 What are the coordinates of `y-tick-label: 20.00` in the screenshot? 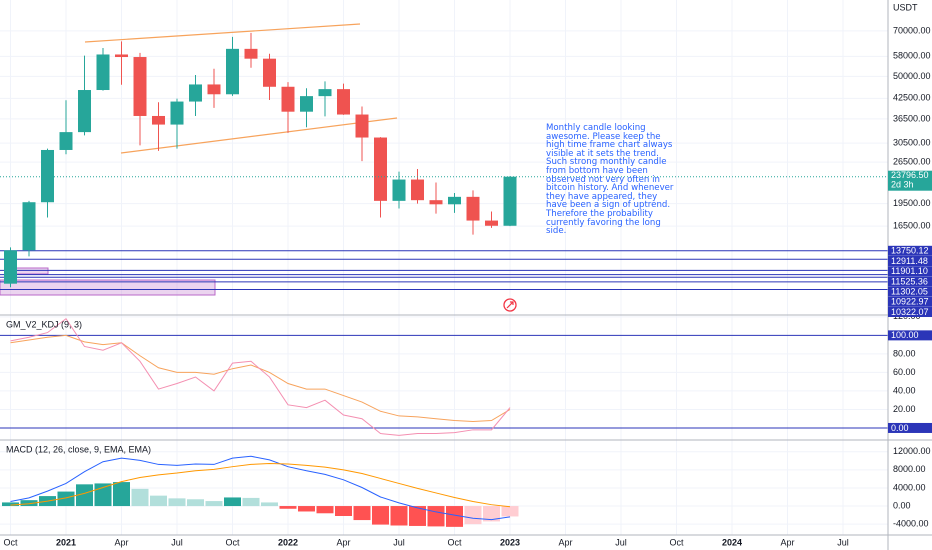 It's located at (904, 409).